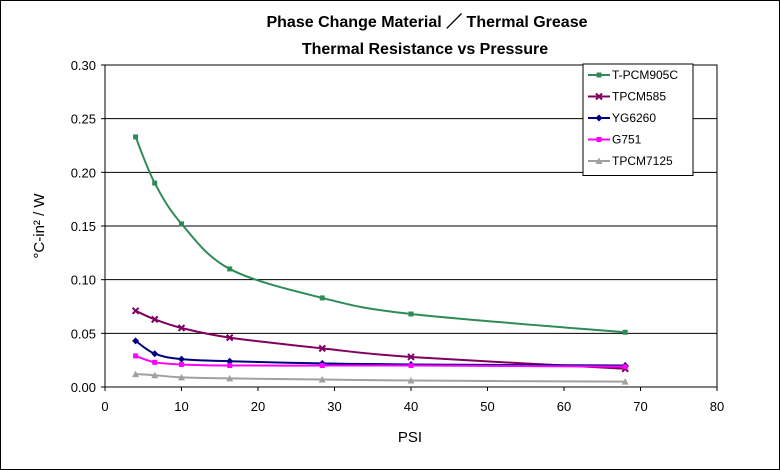  What do you see at coordinates (83, 333) in the screenshot?
I see `y-tick-label: 0.05` at bounding box center [83, 333].